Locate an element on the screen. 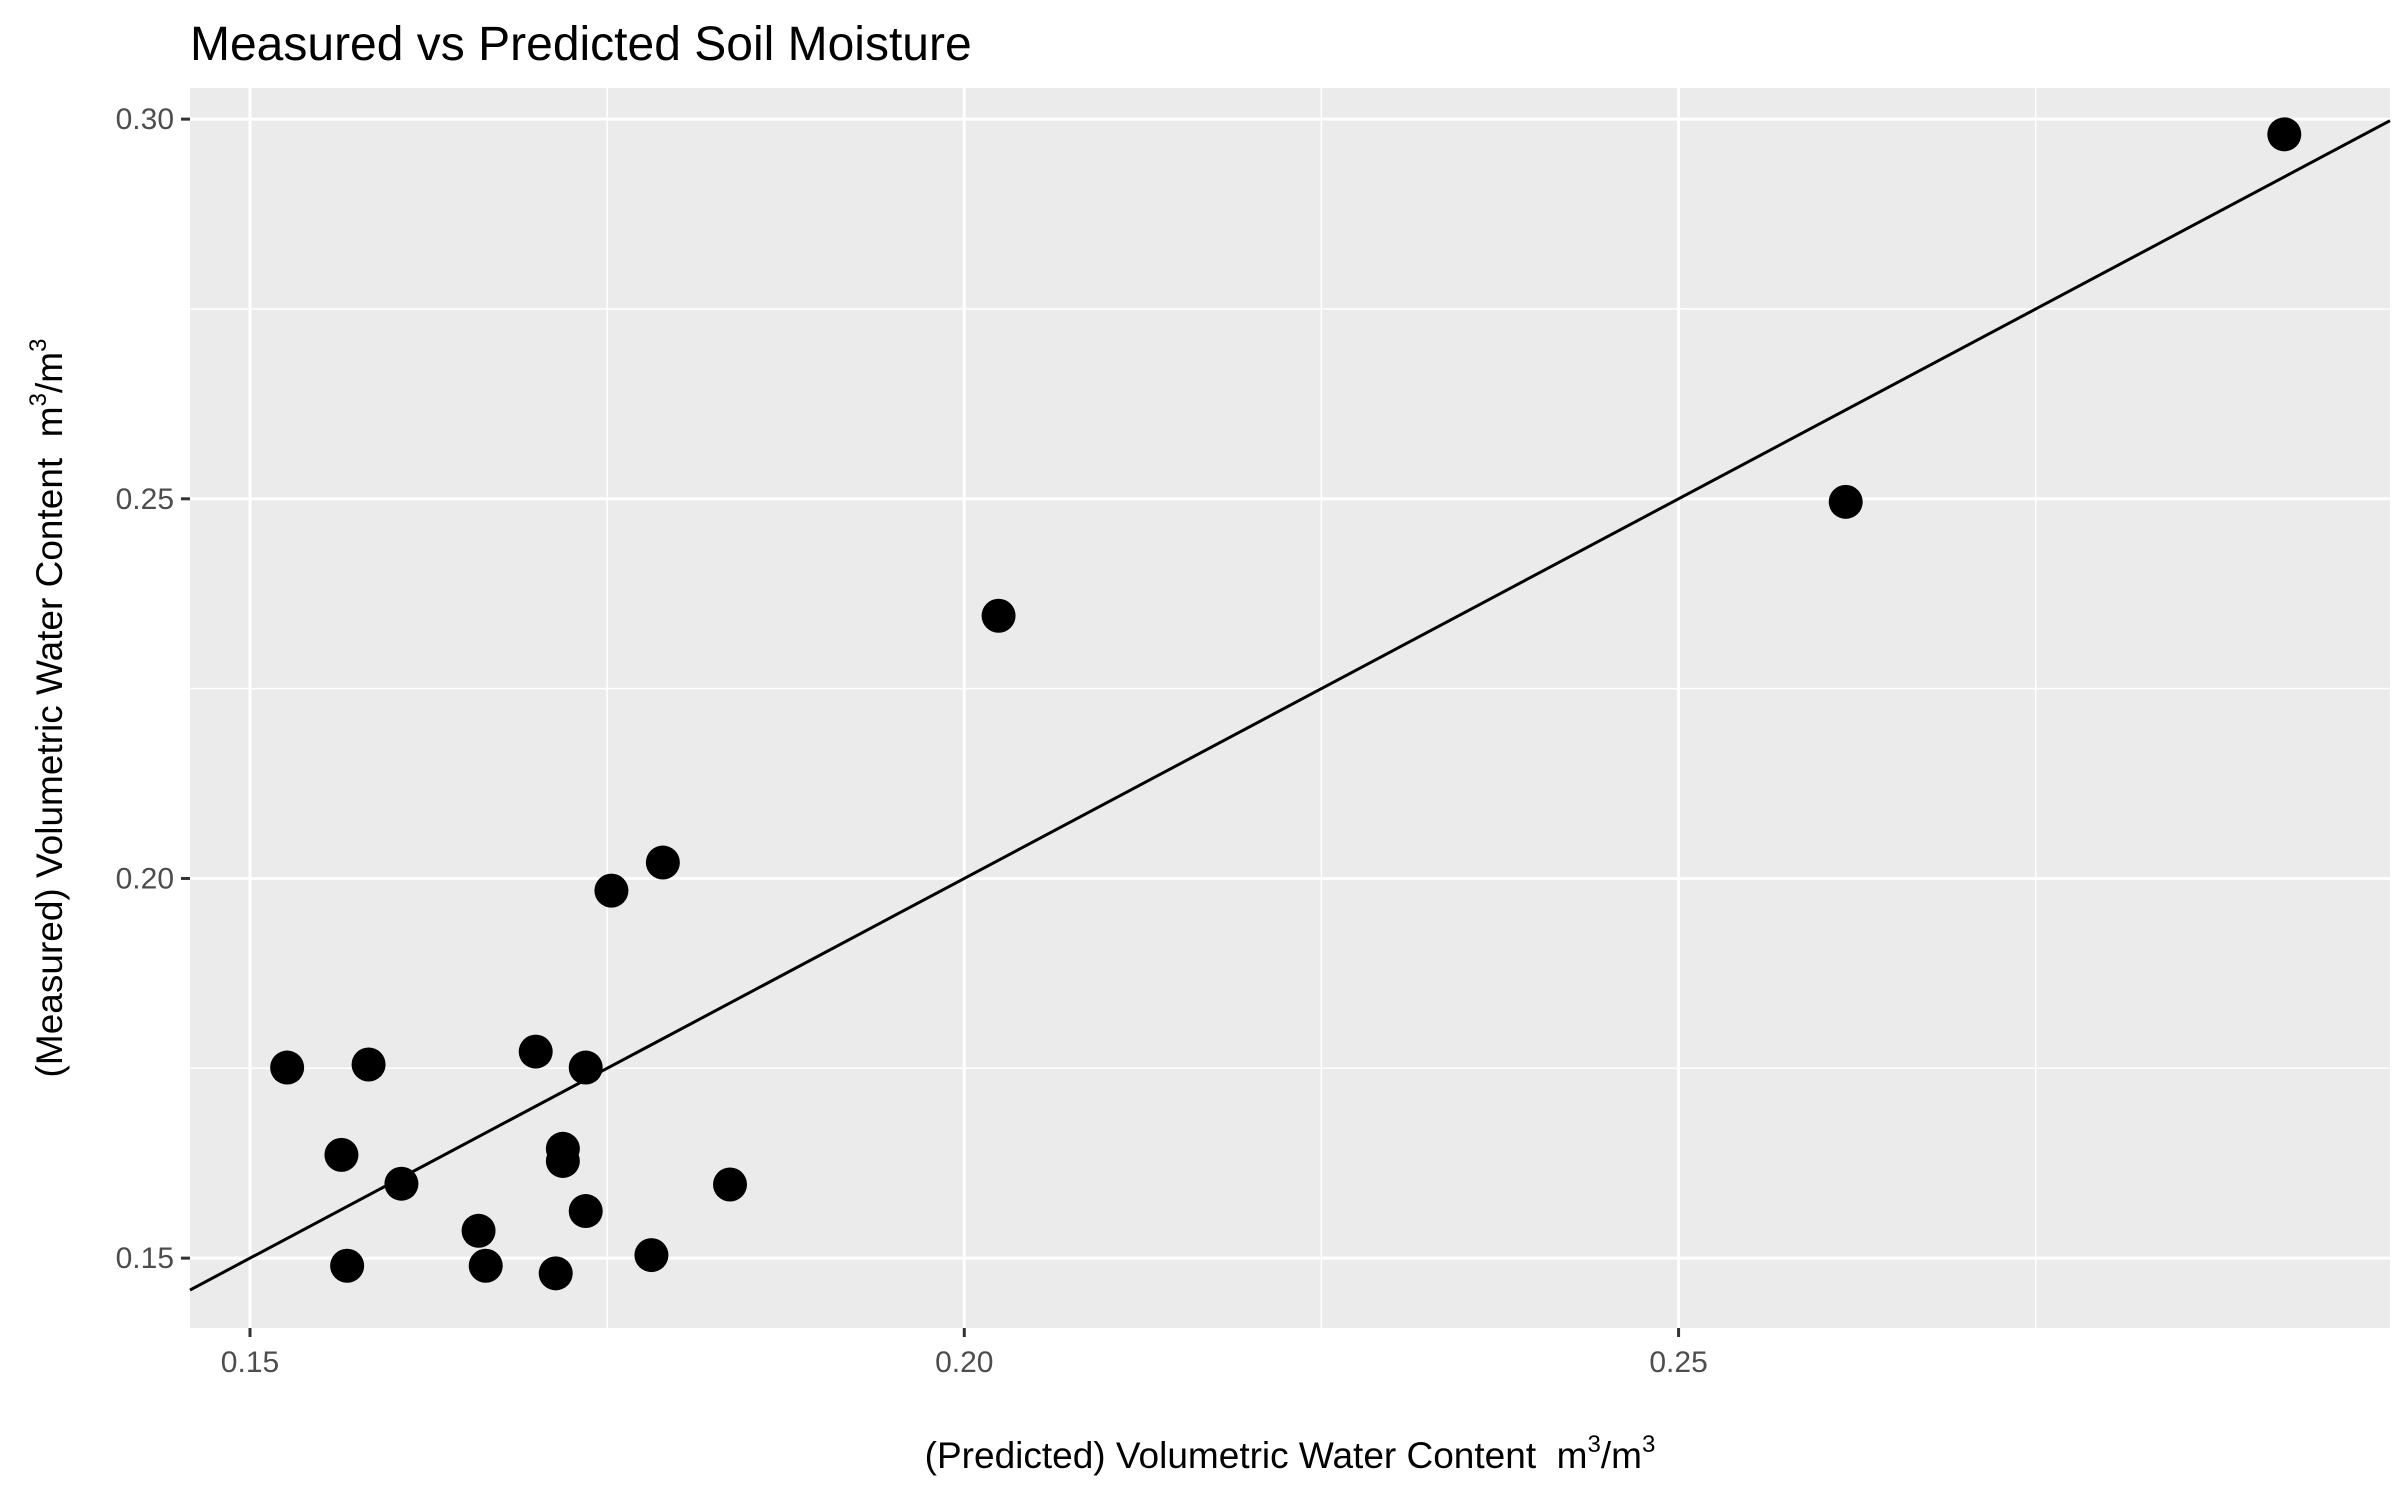 Image resolution: width=2400 pixels, height=1500 pixels. x-unit-sep: / is located at coordinates (1606, 1455).